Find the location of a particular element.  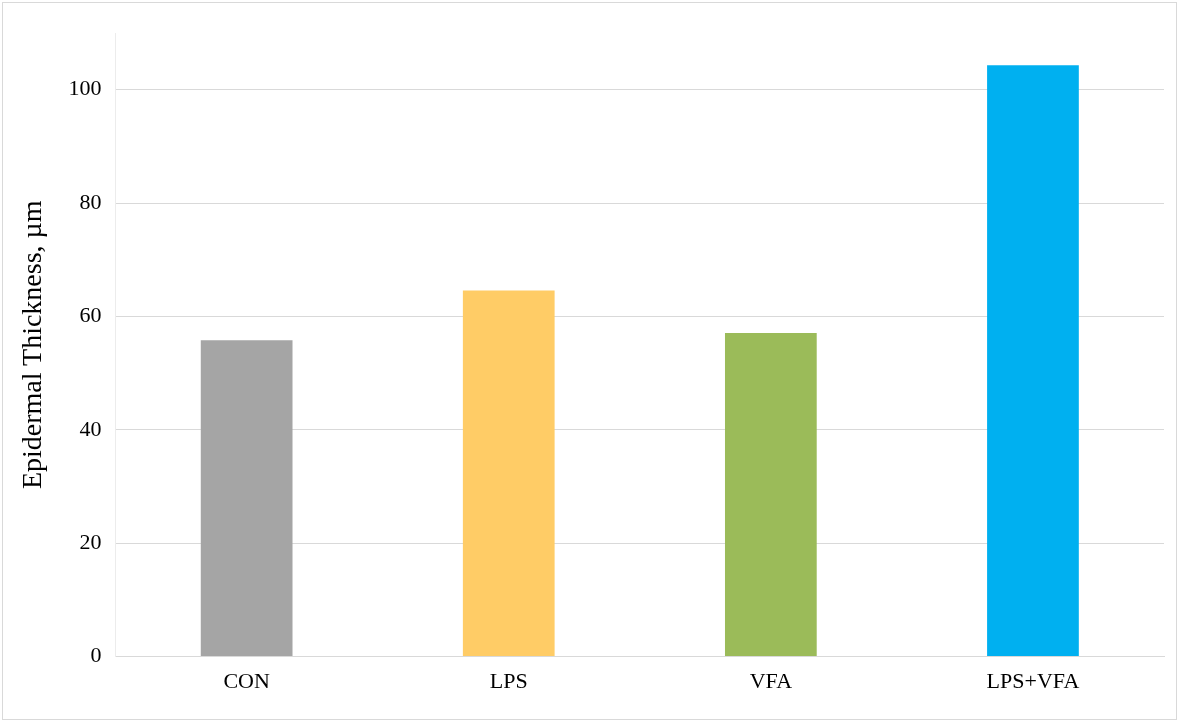

y-axis-title: Epidermal Thickness, µm is located at coordinates (32, 345).